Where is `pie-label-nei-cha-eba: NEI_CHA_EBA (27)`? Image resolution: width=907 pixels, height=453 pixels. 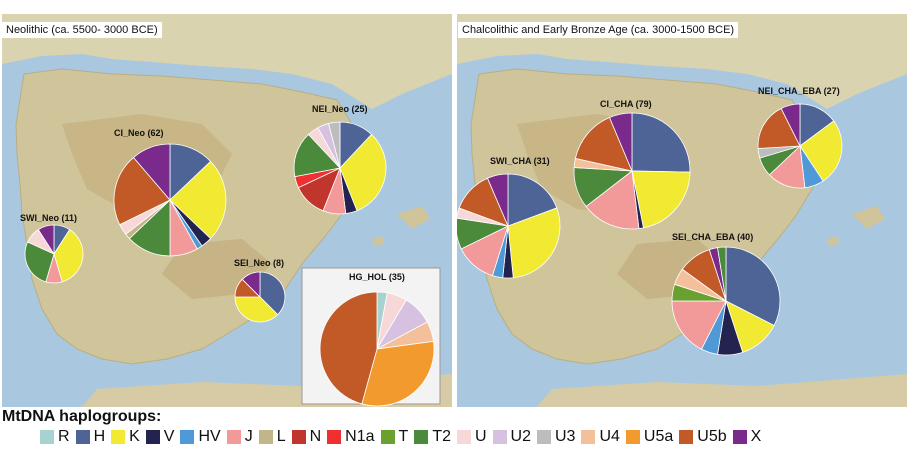
pie-label-nei-cha-eba: NEI_CHA_EBA (27) is located at coordinates (799, 91).